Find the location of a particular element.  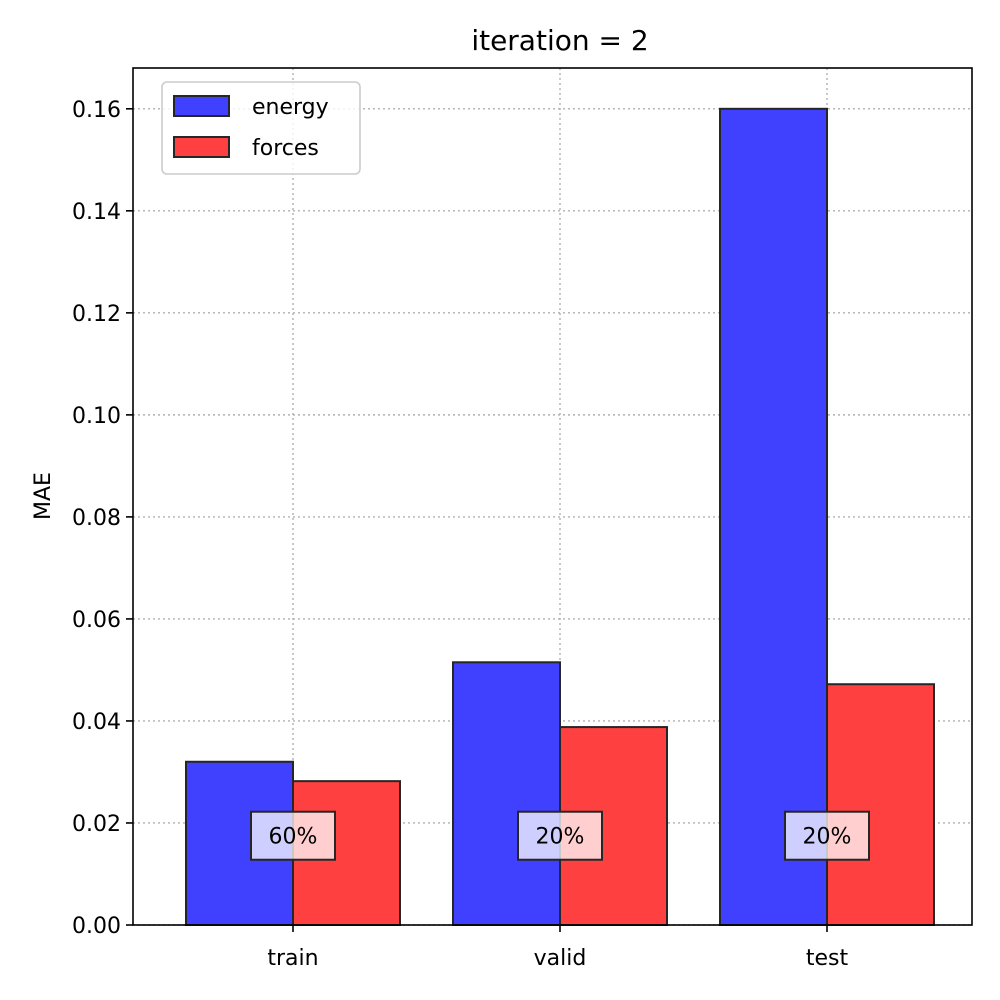

x-tick-label-train: train is located at coordinates (292, 958).